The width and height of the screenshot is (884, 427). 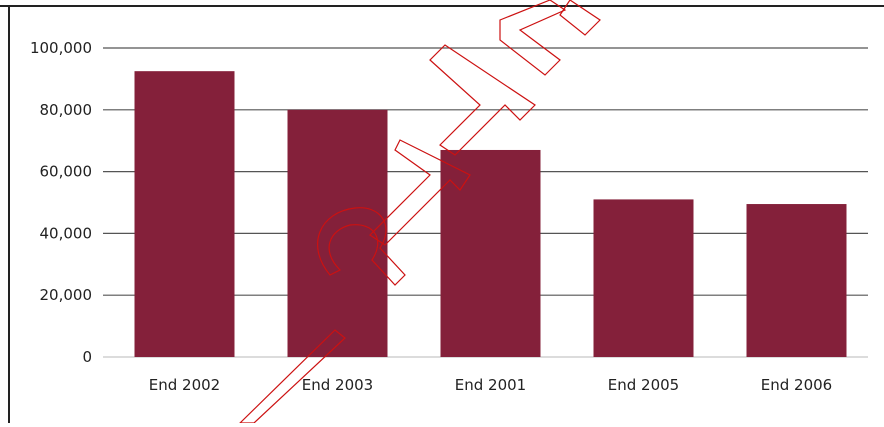 I want to click on bar-end-2006, so click(x=796, y=280).